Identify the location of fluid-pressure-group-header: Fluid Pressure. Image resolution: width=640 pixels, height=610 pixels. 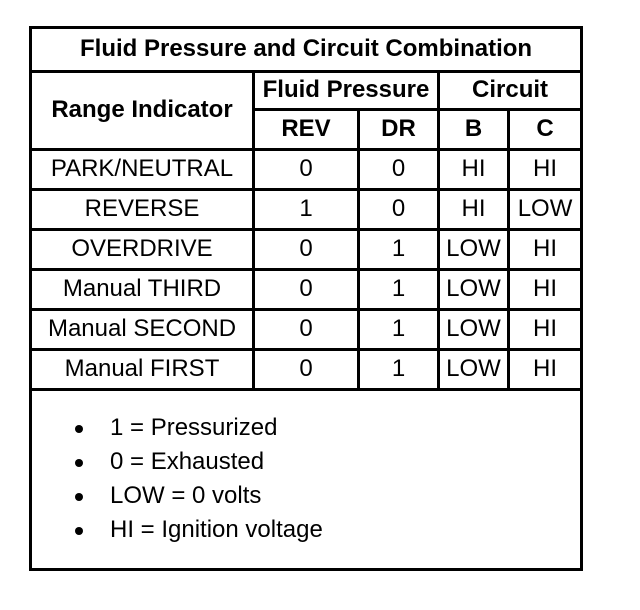
(346, 90).